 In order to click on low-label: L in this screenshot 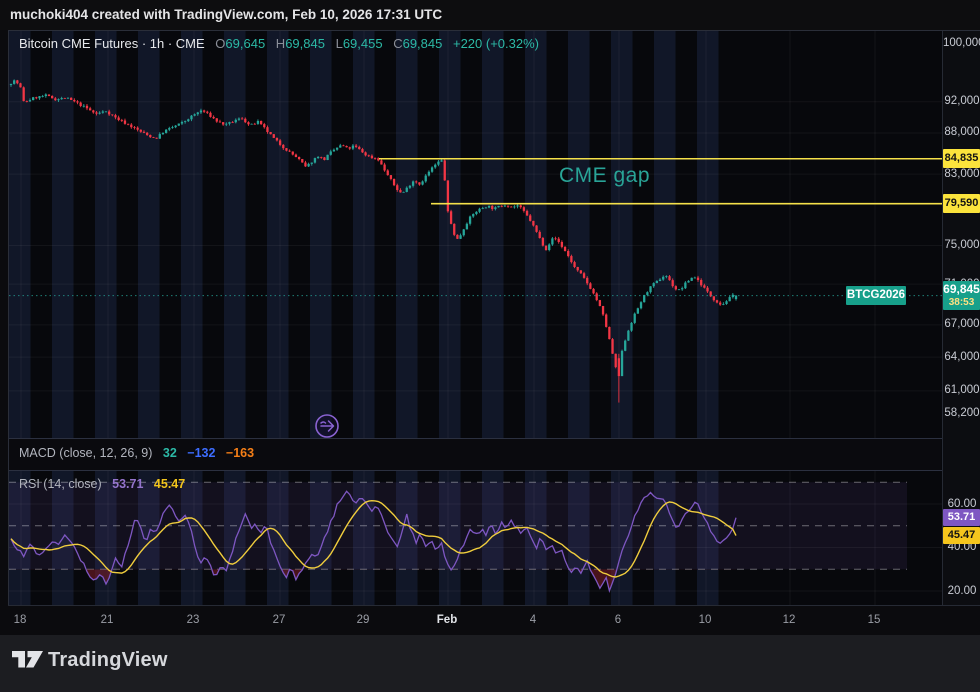, I will do `click(339, 43)`.